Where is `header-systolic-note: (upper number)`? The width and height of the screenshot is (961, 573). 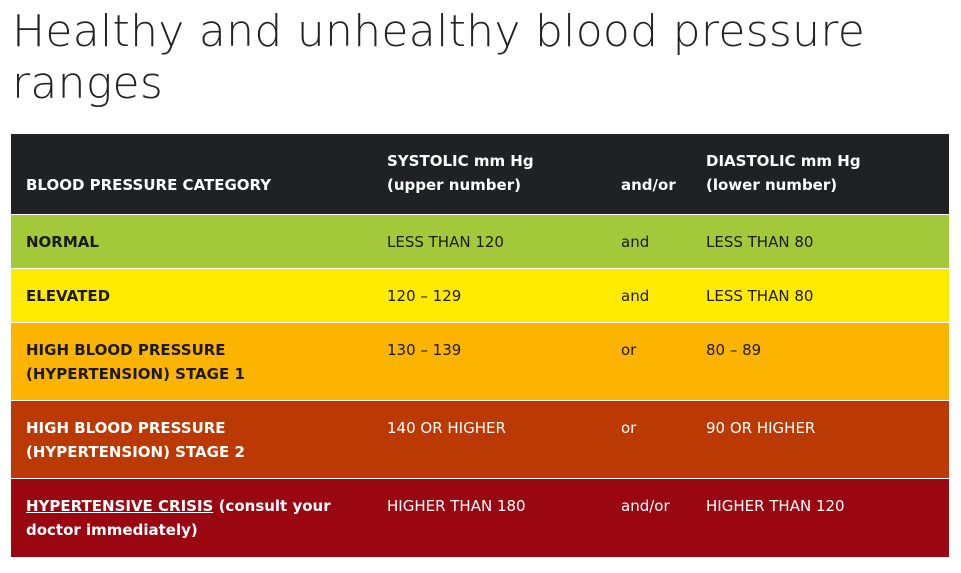 header-systolic-note: (upper number) is located at coordinates (454, 184).